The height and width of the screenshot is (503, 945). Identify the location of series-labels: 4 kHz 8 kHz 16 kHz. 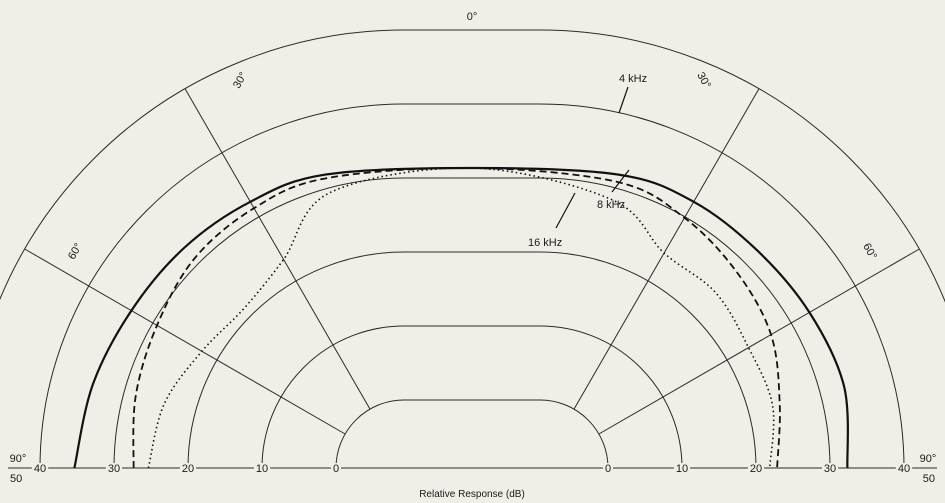
(587, 161).